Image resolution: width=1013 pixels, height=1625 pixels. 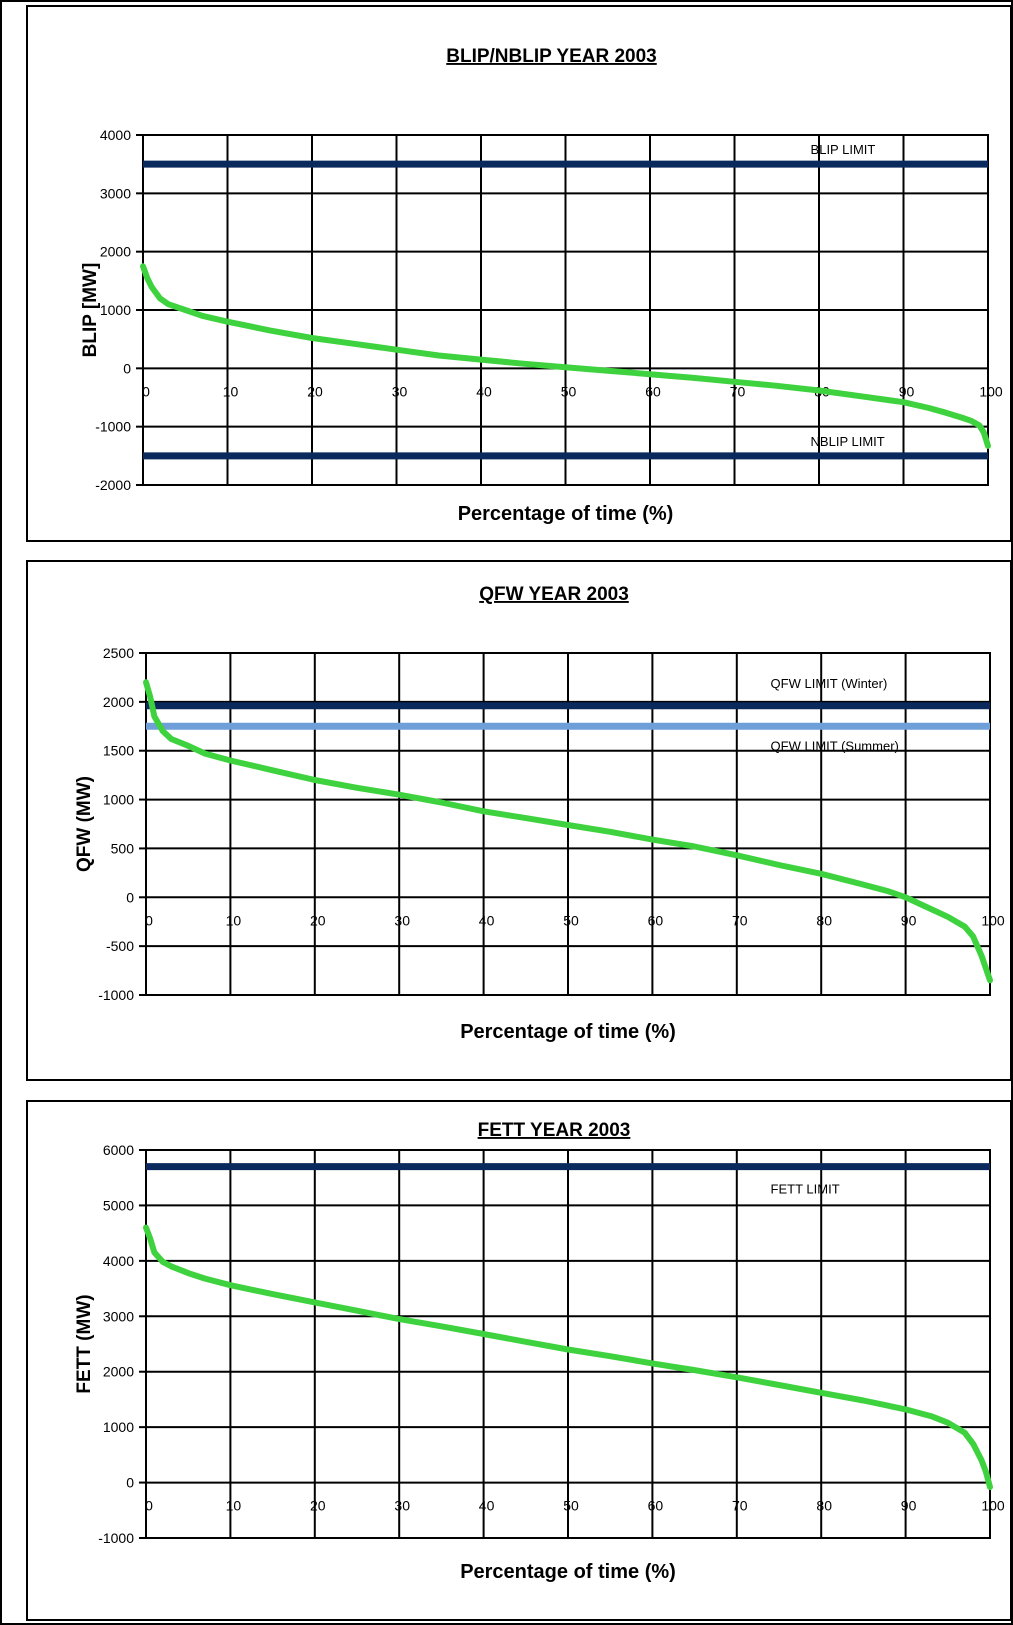 I want to click on chart-title: BLIP/NBLIP YEAR 2003, so click(x=551, y=56).